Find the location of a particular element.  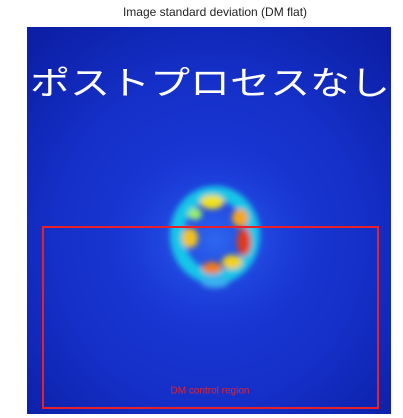

region-label: DM control region is located at coordinates (210, 391).